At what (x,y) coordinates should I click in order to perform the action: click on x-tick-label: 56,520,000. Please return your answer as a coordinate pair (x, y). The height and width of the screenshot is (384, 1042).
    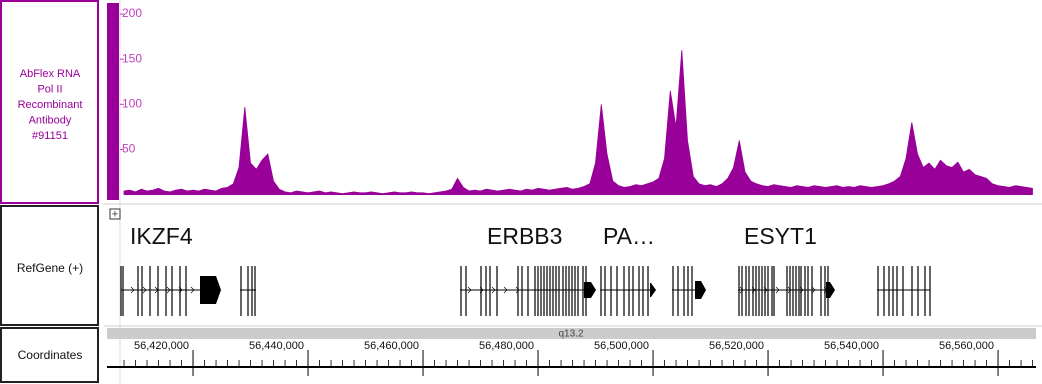
    Looking at the image, I should click on (736, 346).